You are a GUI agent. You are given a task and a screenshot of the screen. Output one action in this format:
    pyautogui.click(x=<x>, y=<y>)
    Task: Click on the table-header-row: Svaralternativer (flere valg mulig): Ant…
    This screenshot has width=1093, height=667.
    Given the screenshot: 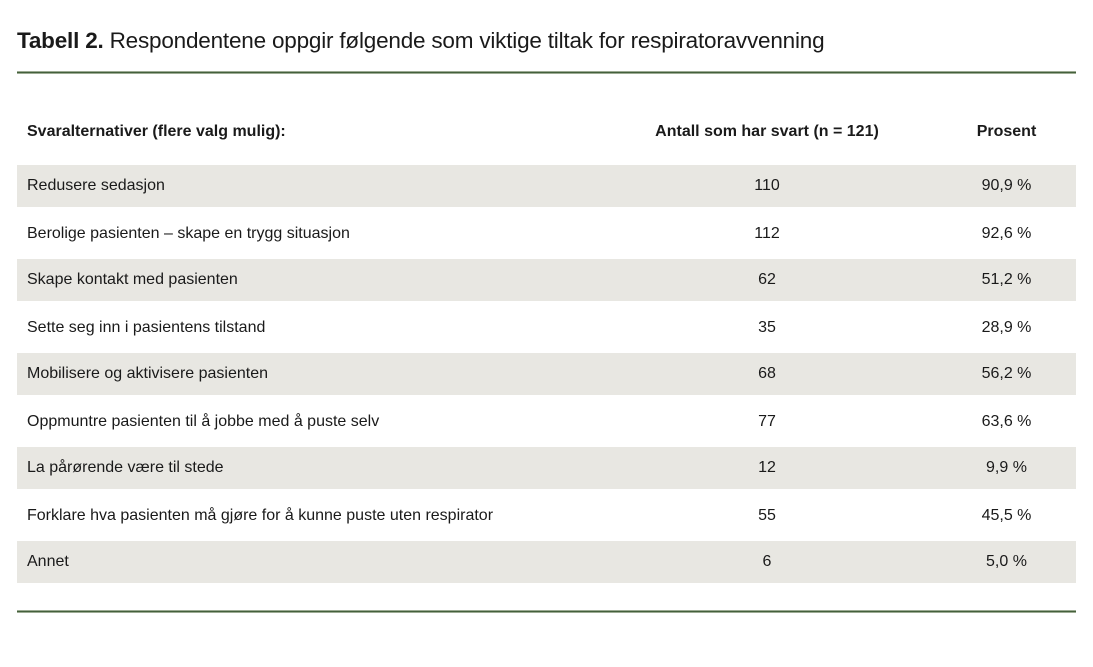 What is the action you would take?
    pyautogui.click(x=546, y=132)
    